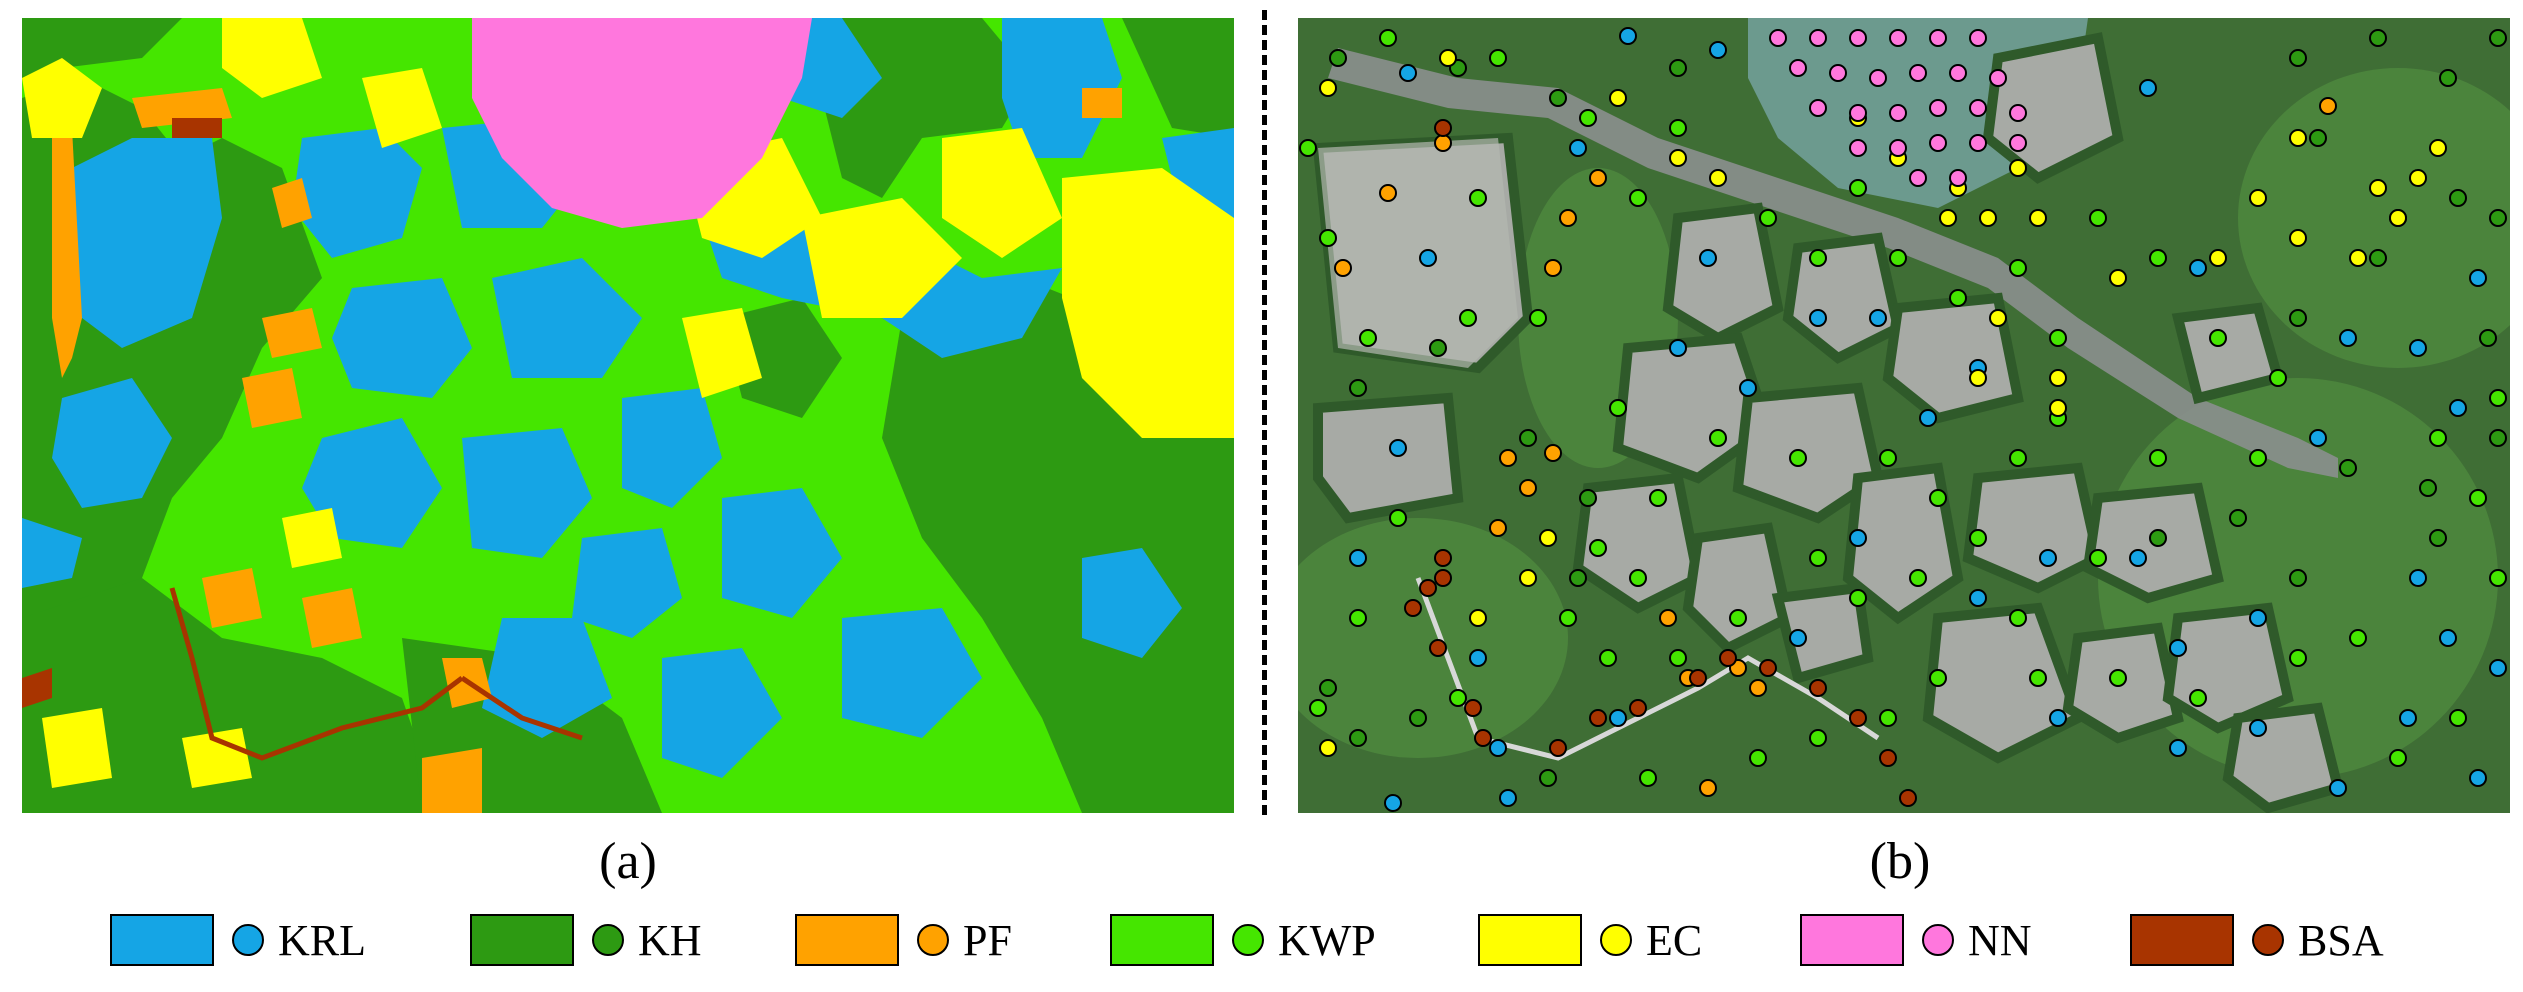 The height and width of the screenshot is (992, 2523). I want to click on legend-swatch-krl, so click(162, 940).